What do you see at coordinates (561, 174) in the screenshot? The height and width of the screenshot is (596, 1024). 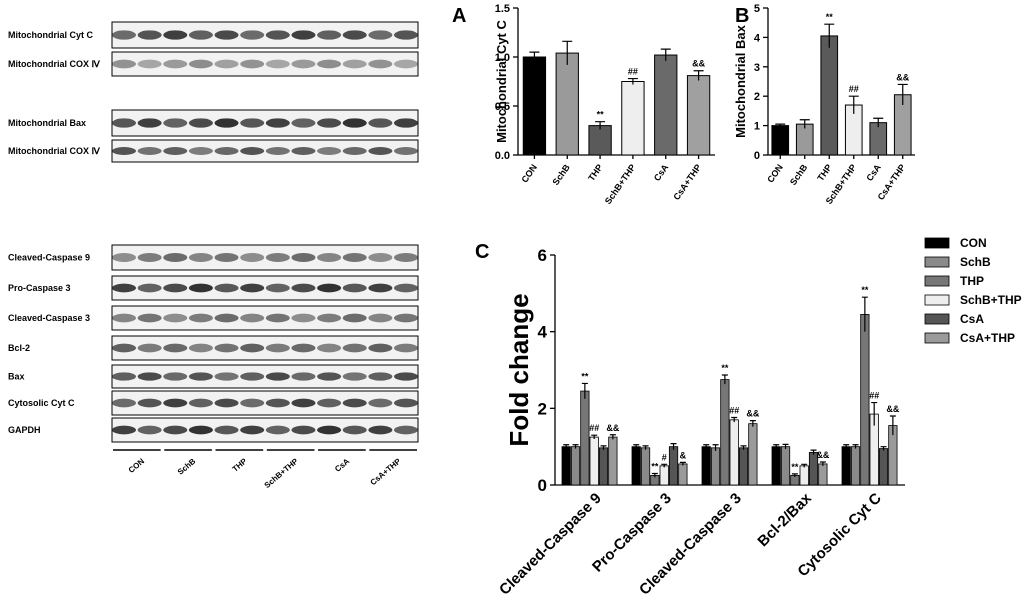 I see `x-tick-label: SchB` at bounding box center [561, 174].